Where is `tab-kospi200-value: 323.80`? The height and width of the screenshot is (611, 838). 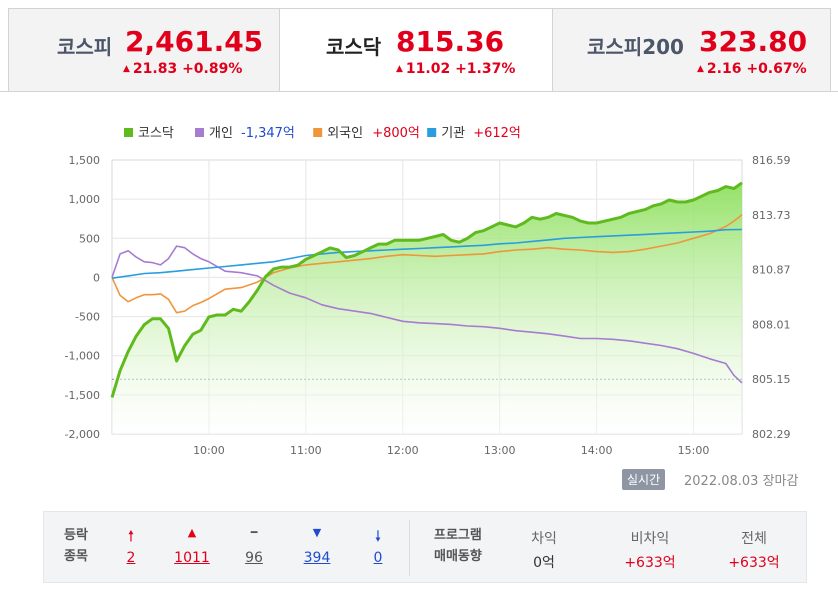
tab-kospi200-value: 323.80 is located at coordinates (753, 41).